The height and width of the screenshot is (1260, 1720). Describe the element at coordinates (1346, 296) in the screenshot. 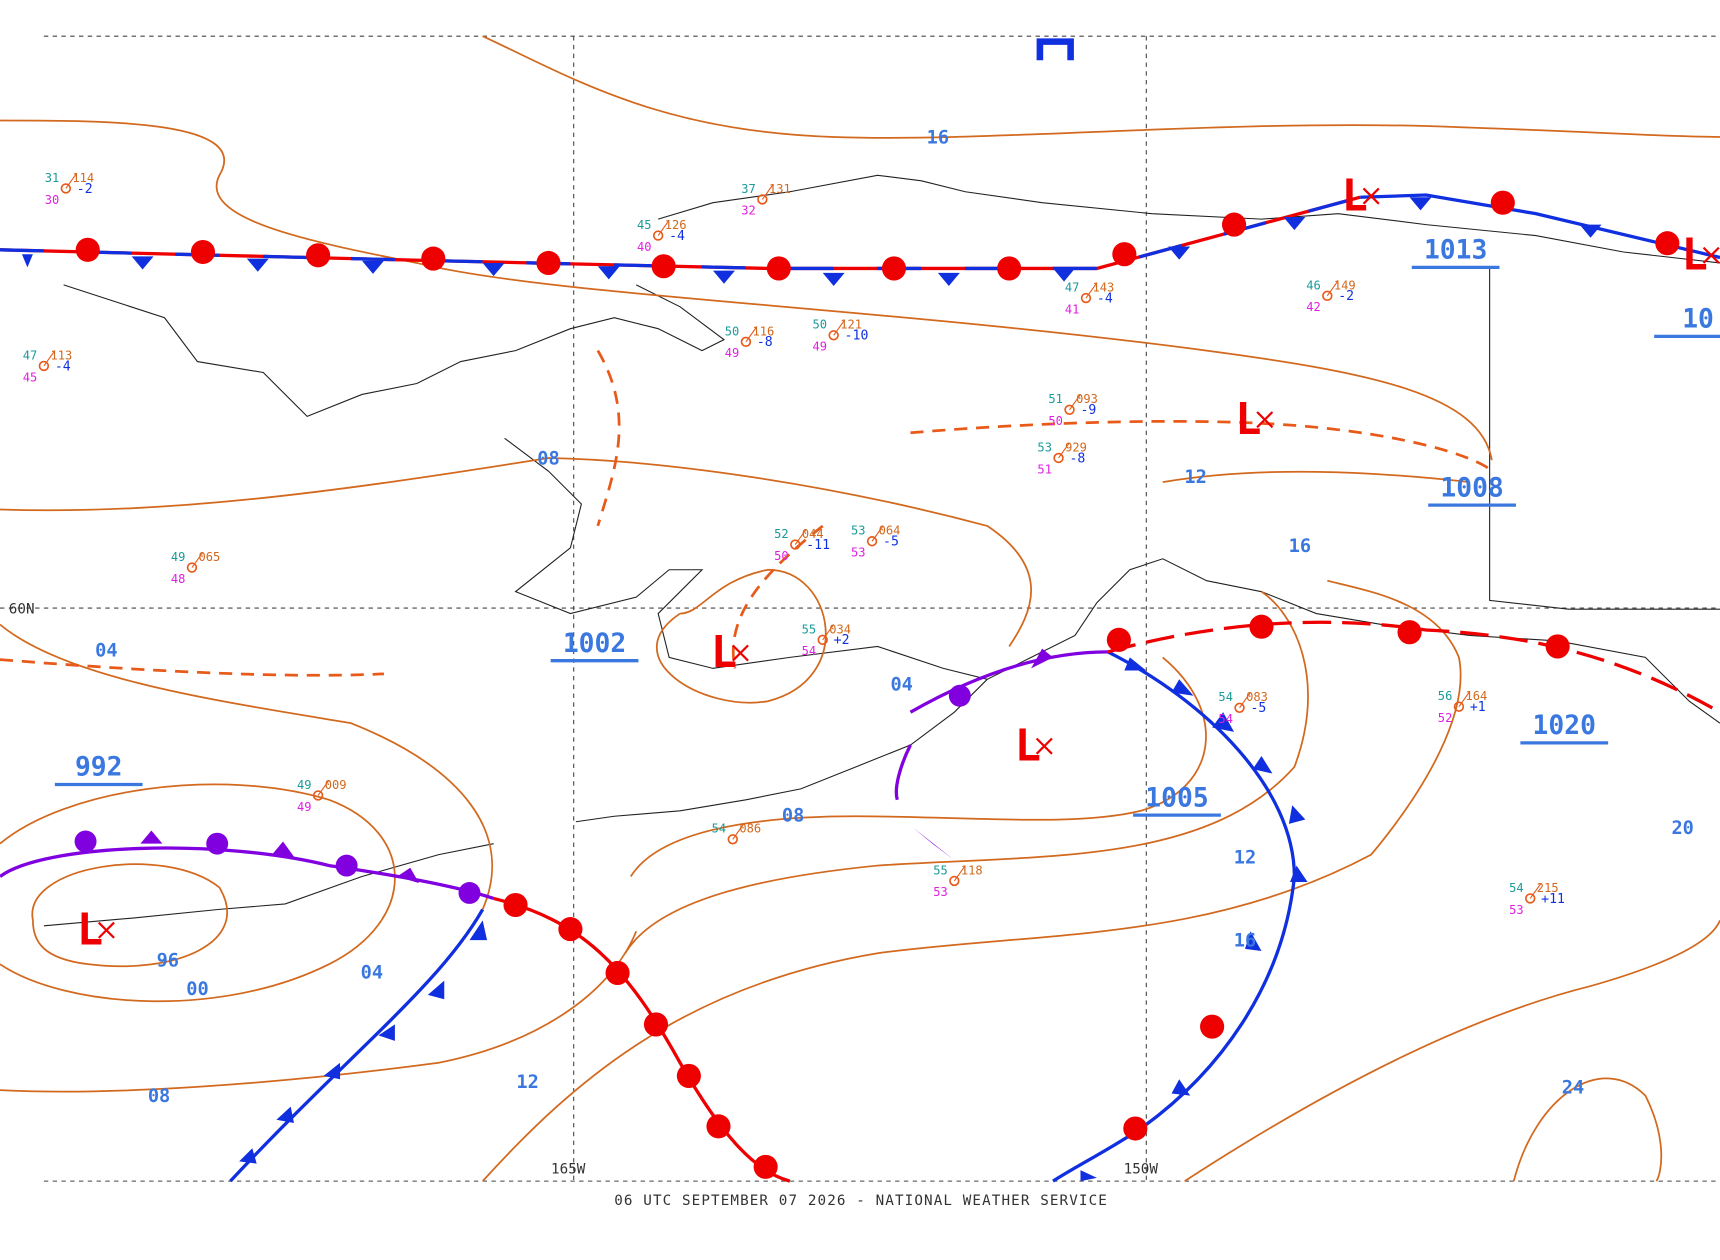

I see `station-tendency: -2` at that location.